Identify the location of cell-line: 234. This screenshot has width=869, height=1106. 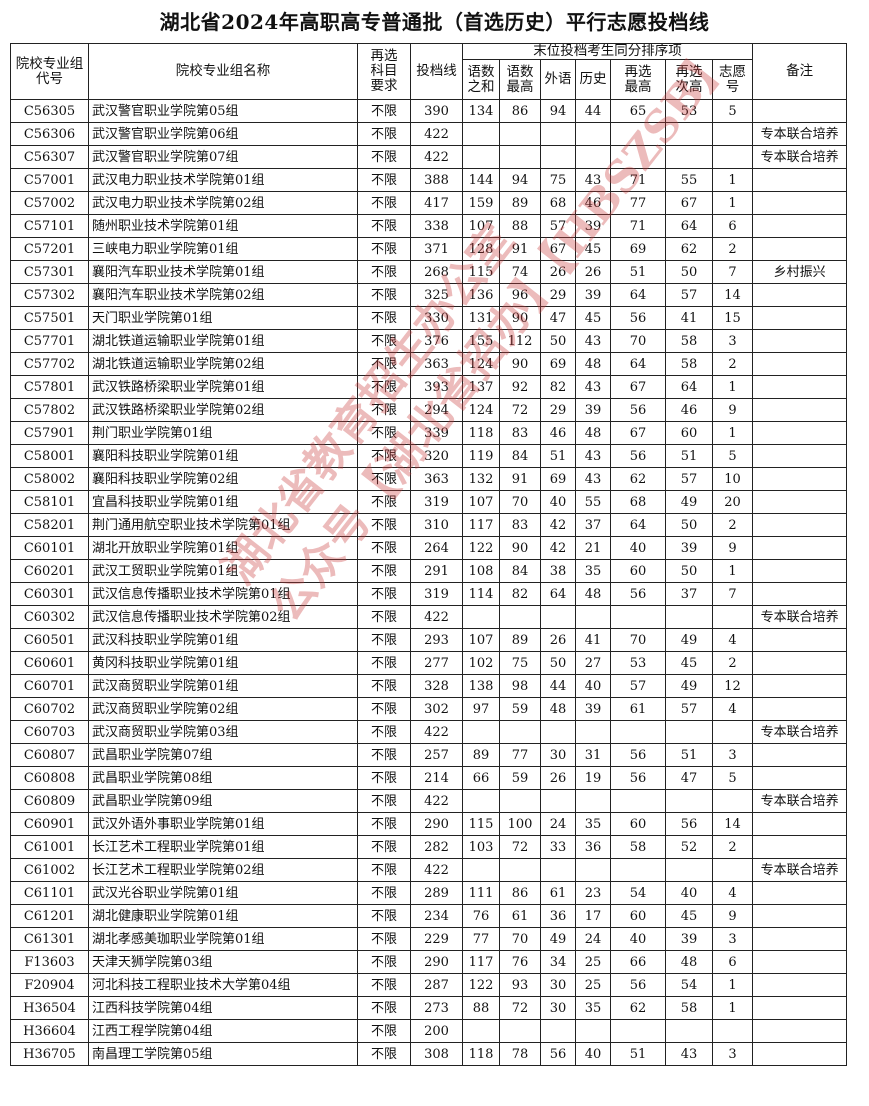
(436, 916).